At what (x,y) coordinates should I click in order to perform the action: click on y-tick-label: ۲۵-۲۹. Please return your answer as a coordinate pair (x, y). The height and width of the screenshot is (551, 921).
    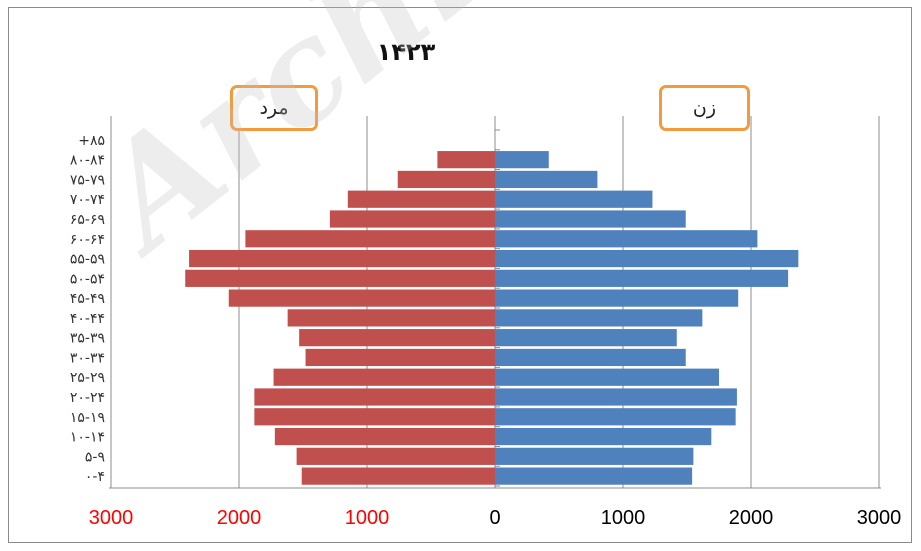
    Looking at the image, I should click on (87, 378).